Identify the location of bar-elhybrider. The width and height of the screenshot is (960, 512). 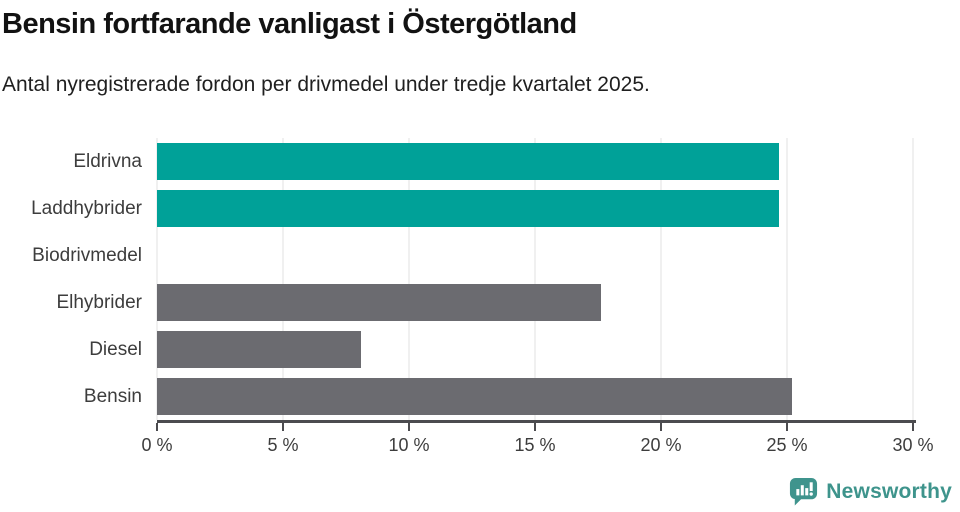
(379, 302).